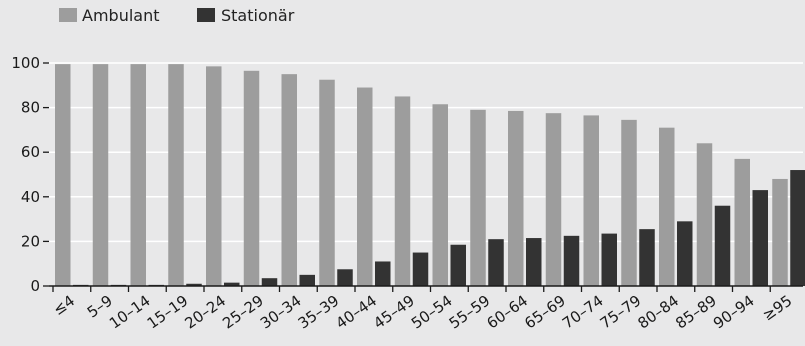 The image size is (805, 346). Describe the element at coordinates (696, 312) in the screenshot. I see `x-tick-label: 85–89` at that location.